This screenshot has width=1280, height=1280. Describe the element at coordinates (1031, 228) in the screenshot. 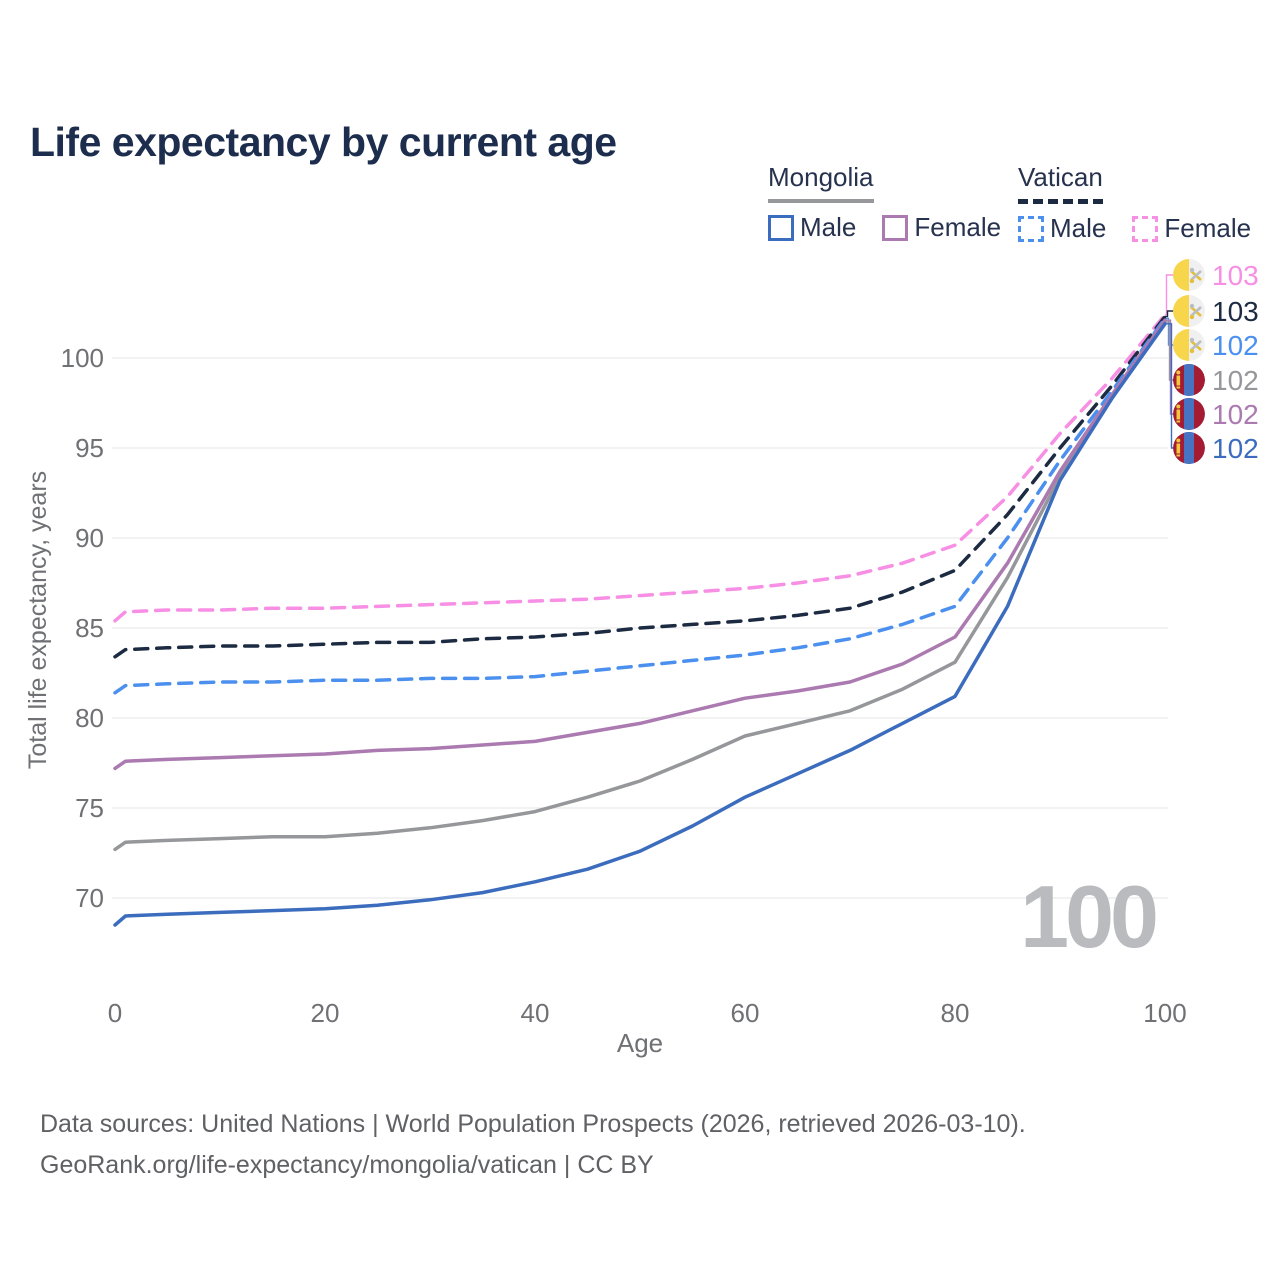

I see `vatican-male-swatch-icon` at that location.